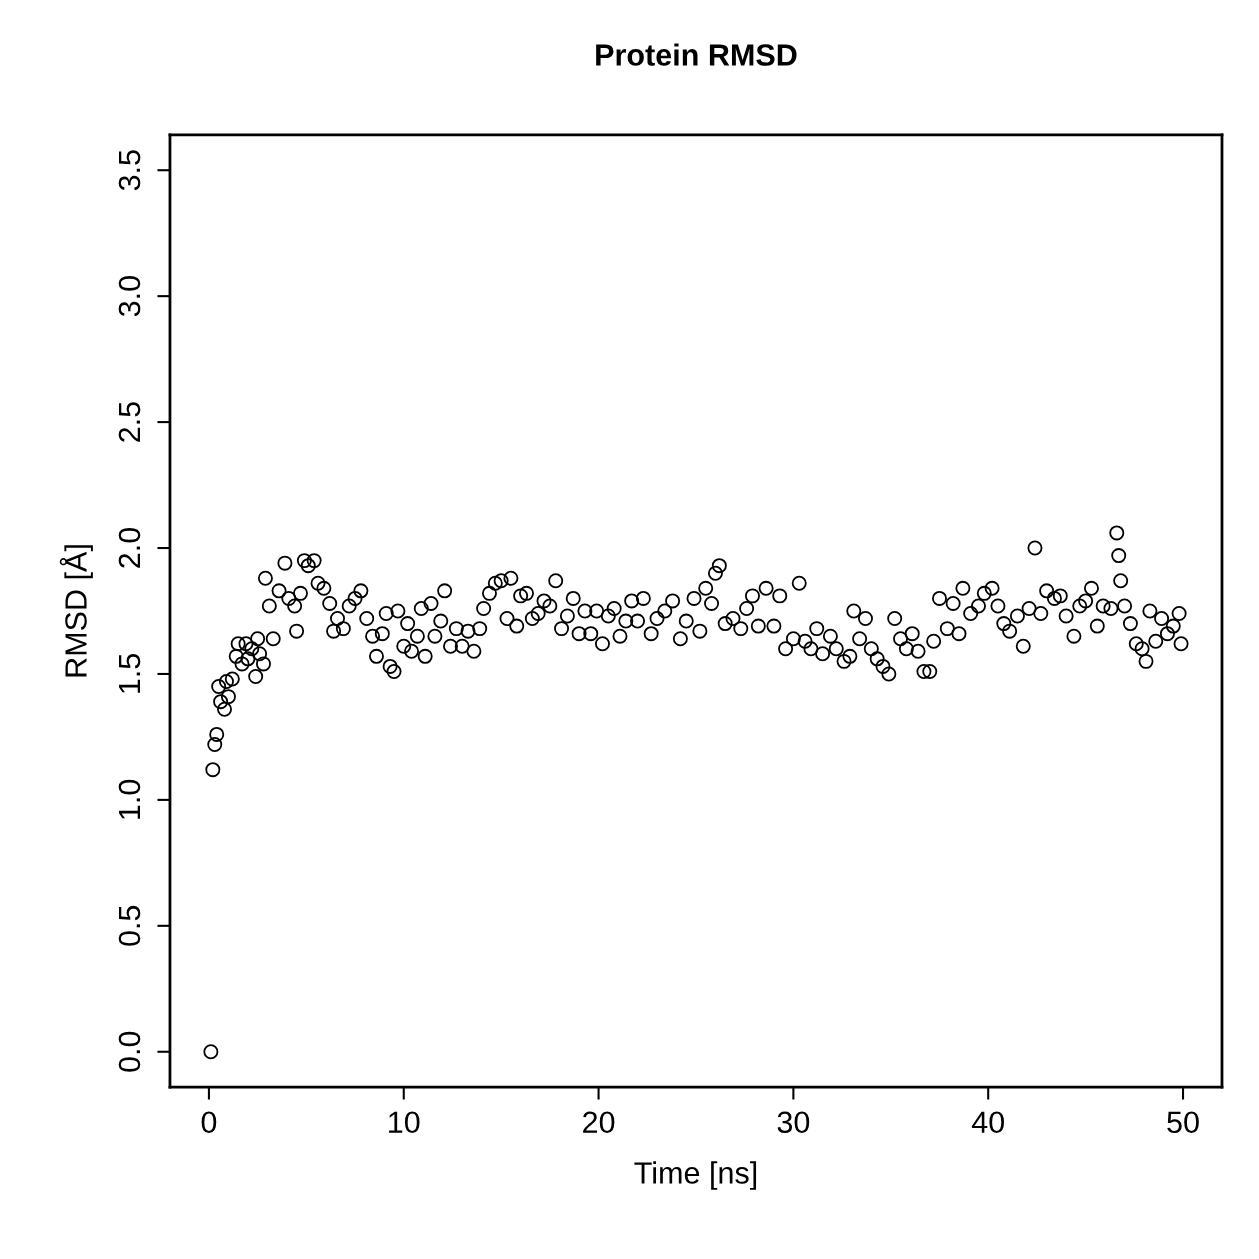  What do you see at coordinates (695, 1175) in the screenshot?
I see `x-axis-title: Time [ns]` at bounding box center [695, 1175].